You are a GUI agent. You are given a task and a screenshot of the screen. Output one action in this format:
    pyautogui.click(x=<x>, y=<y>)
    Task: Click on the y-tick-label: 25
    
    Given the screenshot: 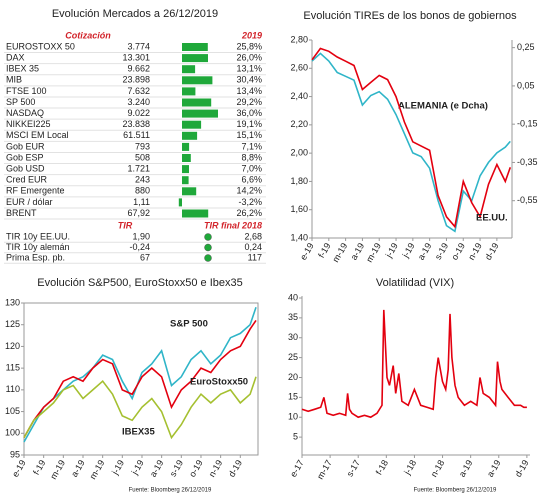 What is the action you would take?
    pyautogui.click(x=293, y=357)
    